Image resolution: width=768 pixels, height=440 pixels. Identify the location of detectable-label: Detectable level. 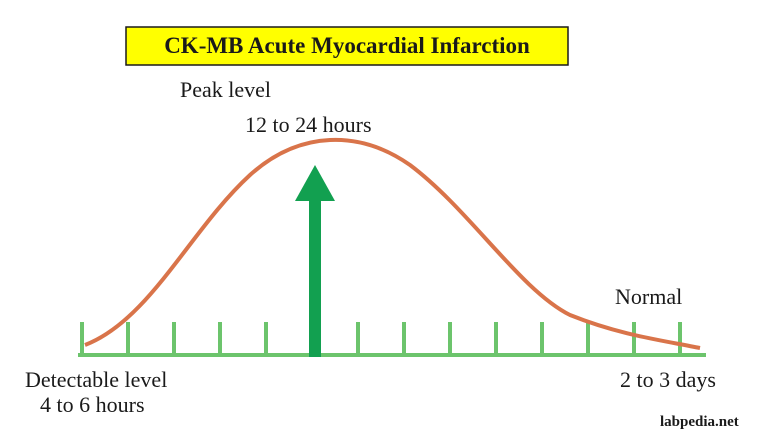
(96, 379).